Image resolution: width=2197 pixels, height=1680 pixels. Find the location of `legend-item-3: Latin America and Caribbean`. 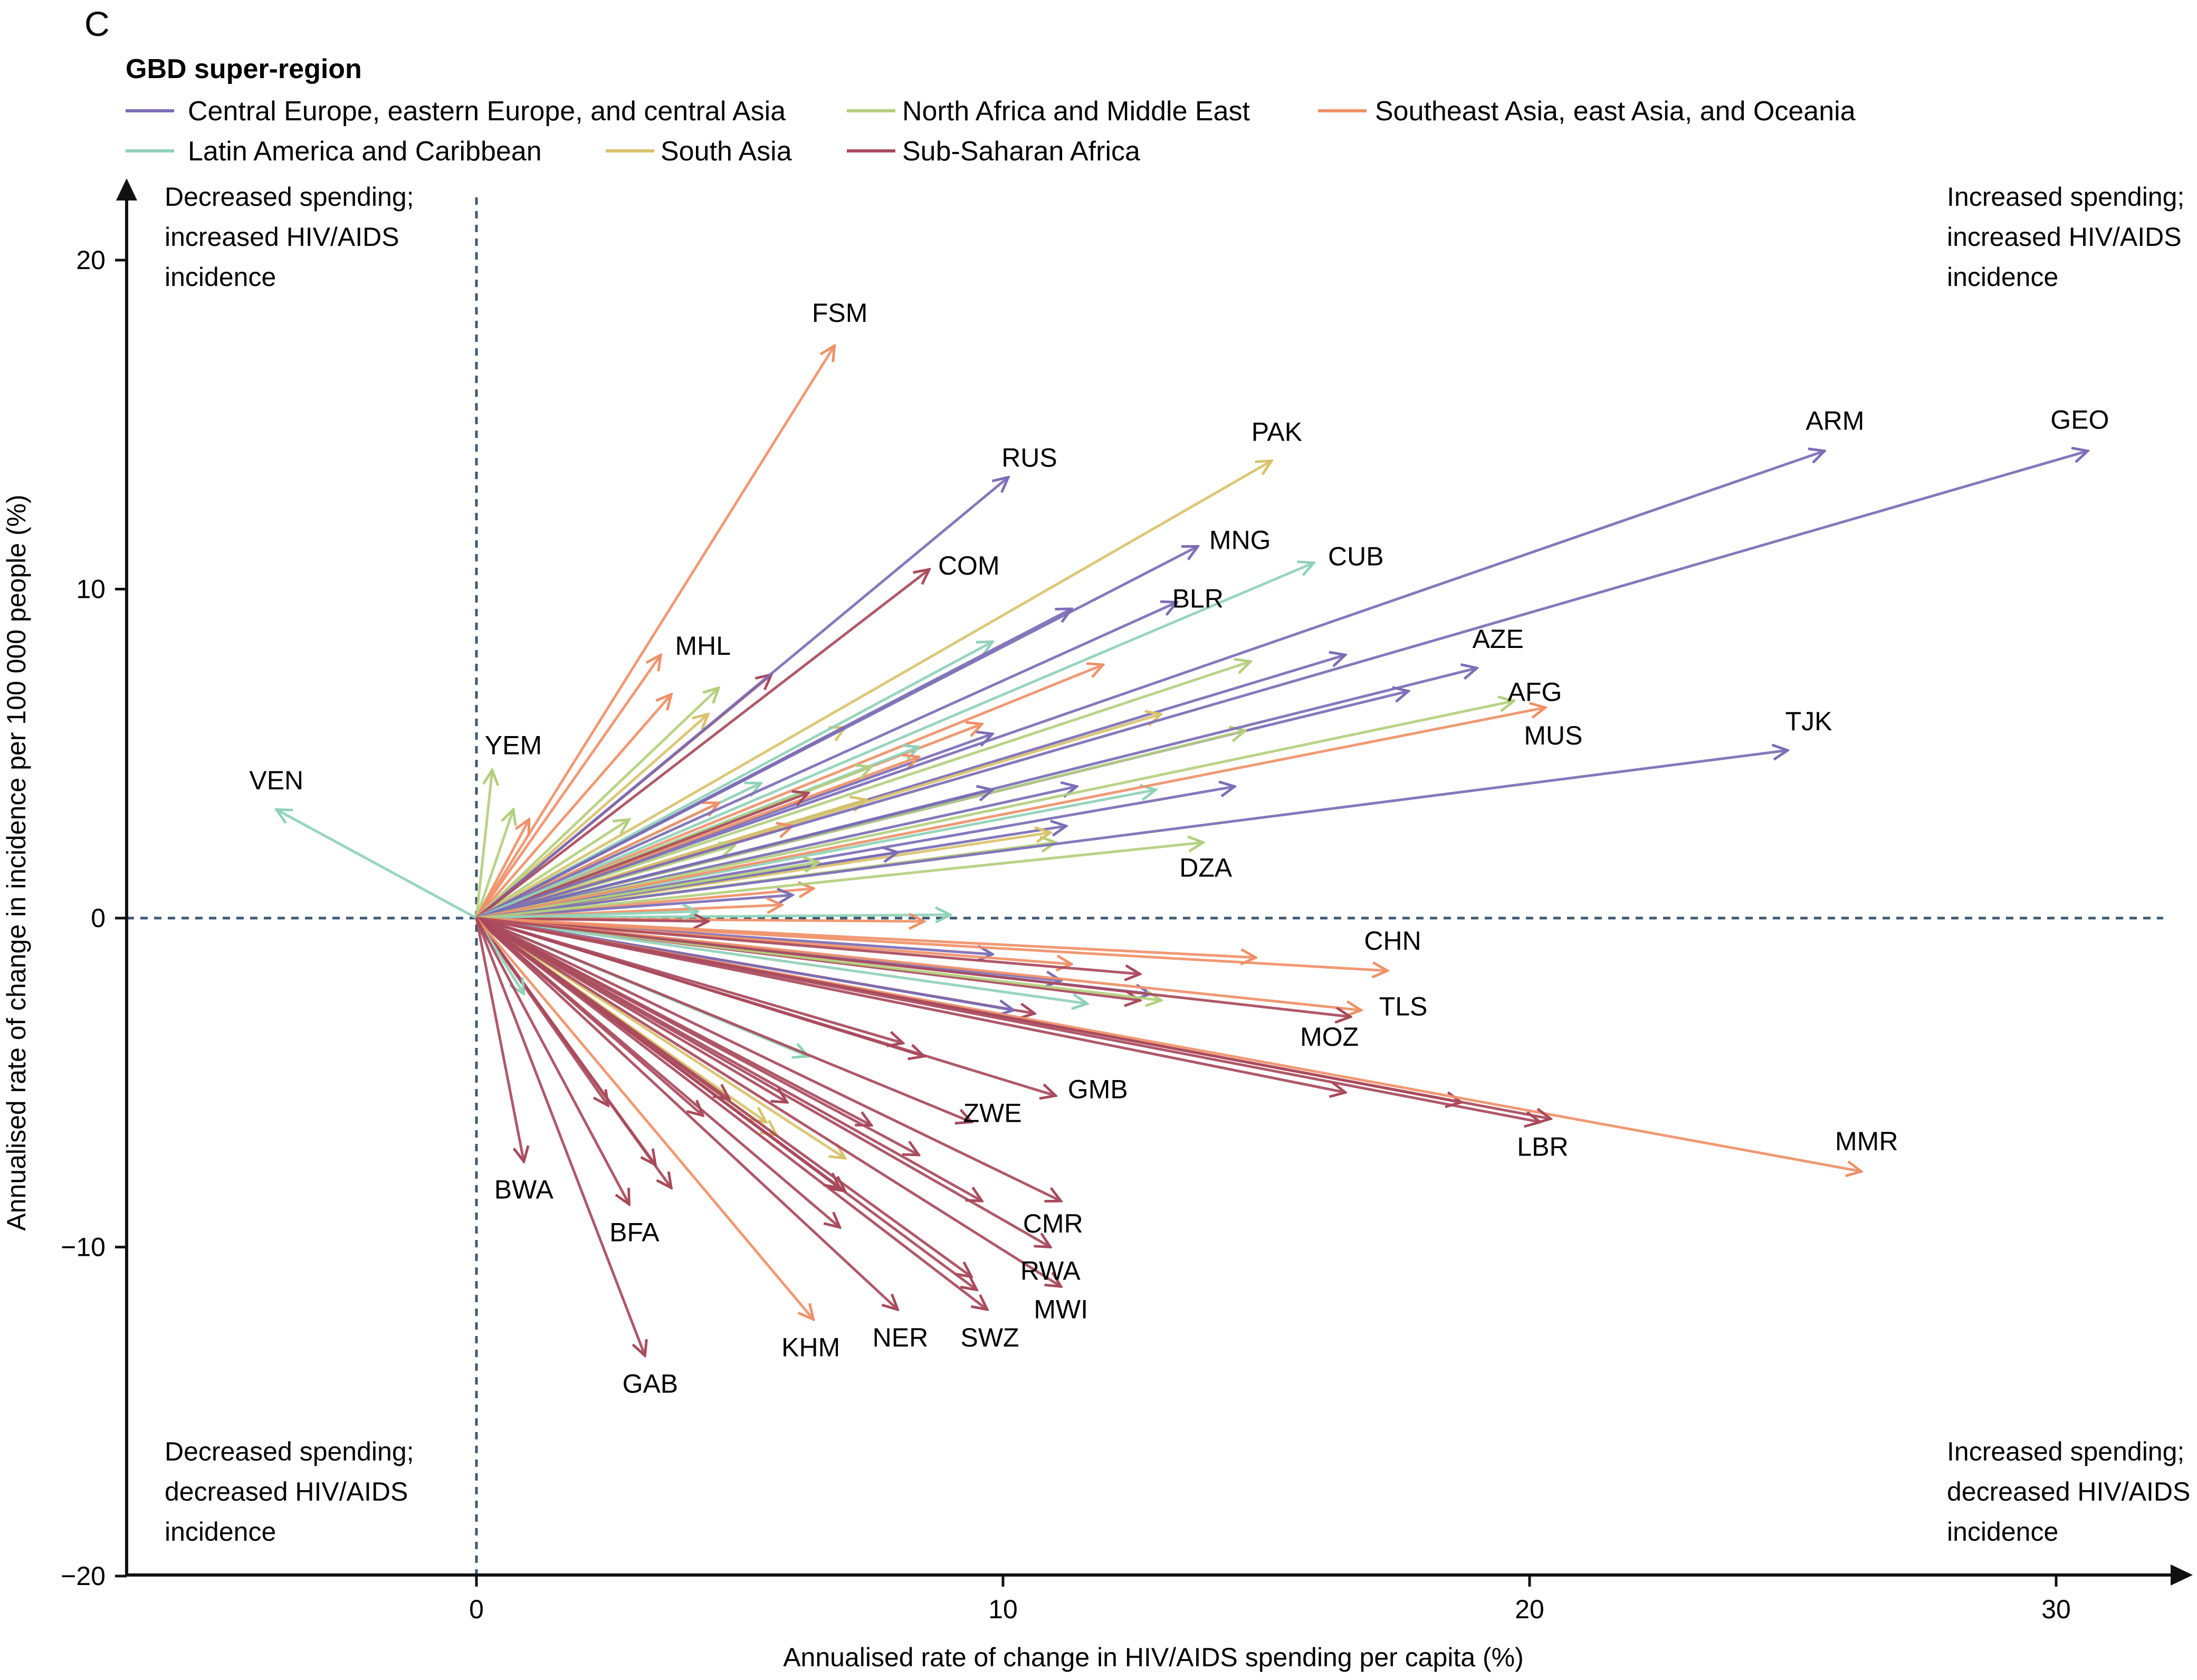

legend-item-3: Latin America and Caribbean is located at coordinates (365, 151).